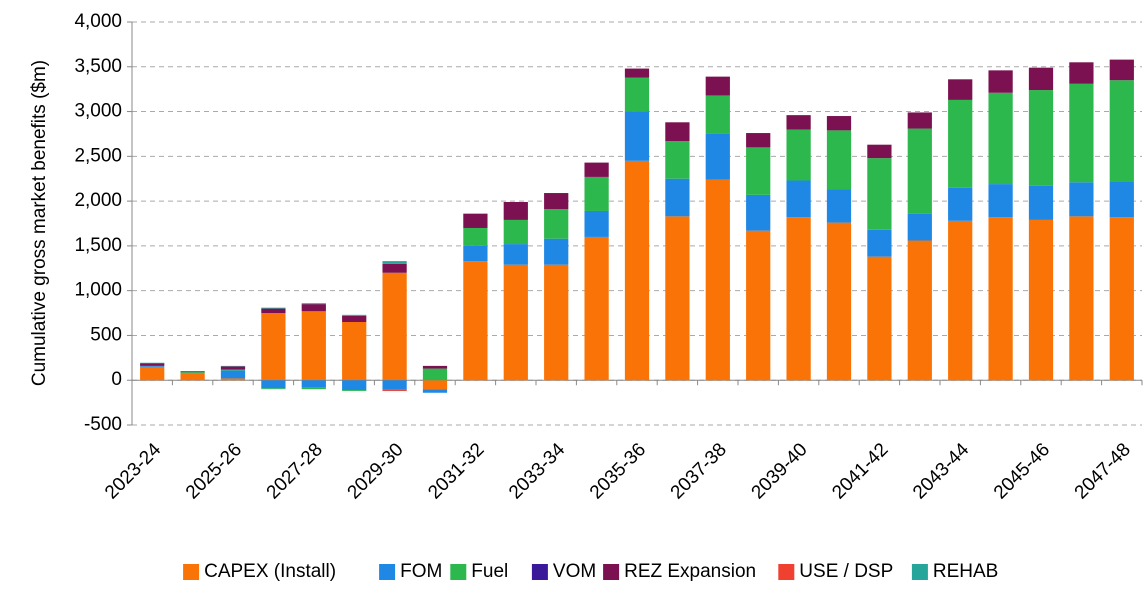 The height and width of the screenshot is (590, 1147). I want to click on x-tick-label: 2023-24, so click(133, 471).